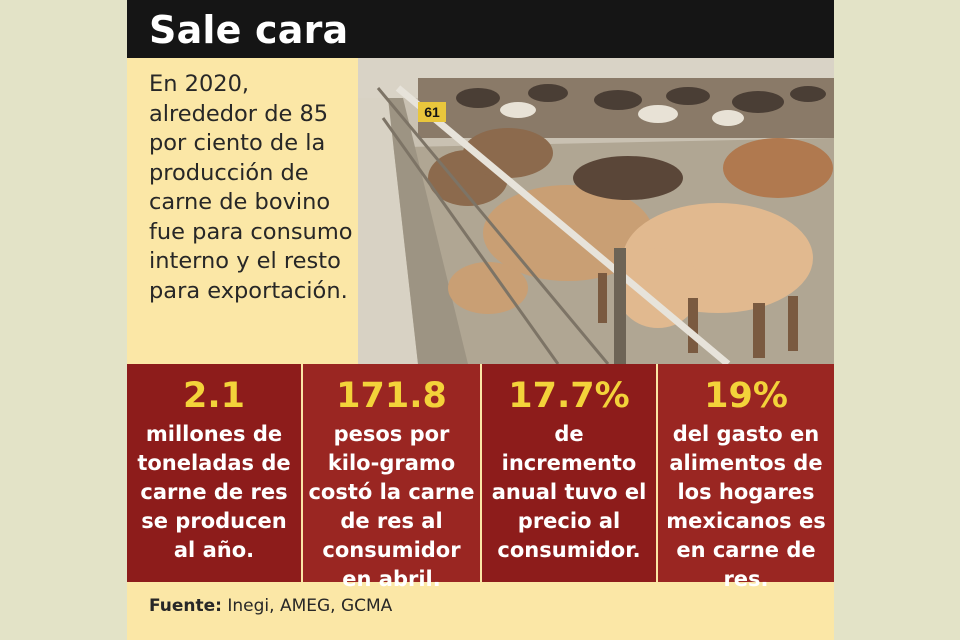  I want to click on stat-value: 17.7%, so click(569, 396).